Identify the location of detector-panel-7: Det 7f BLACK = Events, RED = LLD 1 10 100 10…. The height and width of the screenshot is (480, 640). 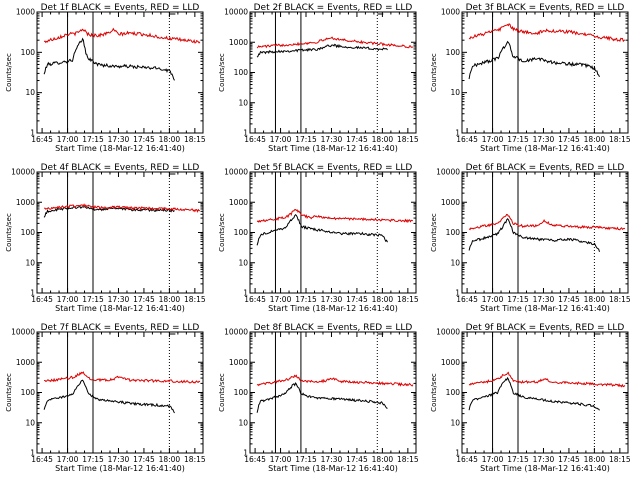
(105, 398).